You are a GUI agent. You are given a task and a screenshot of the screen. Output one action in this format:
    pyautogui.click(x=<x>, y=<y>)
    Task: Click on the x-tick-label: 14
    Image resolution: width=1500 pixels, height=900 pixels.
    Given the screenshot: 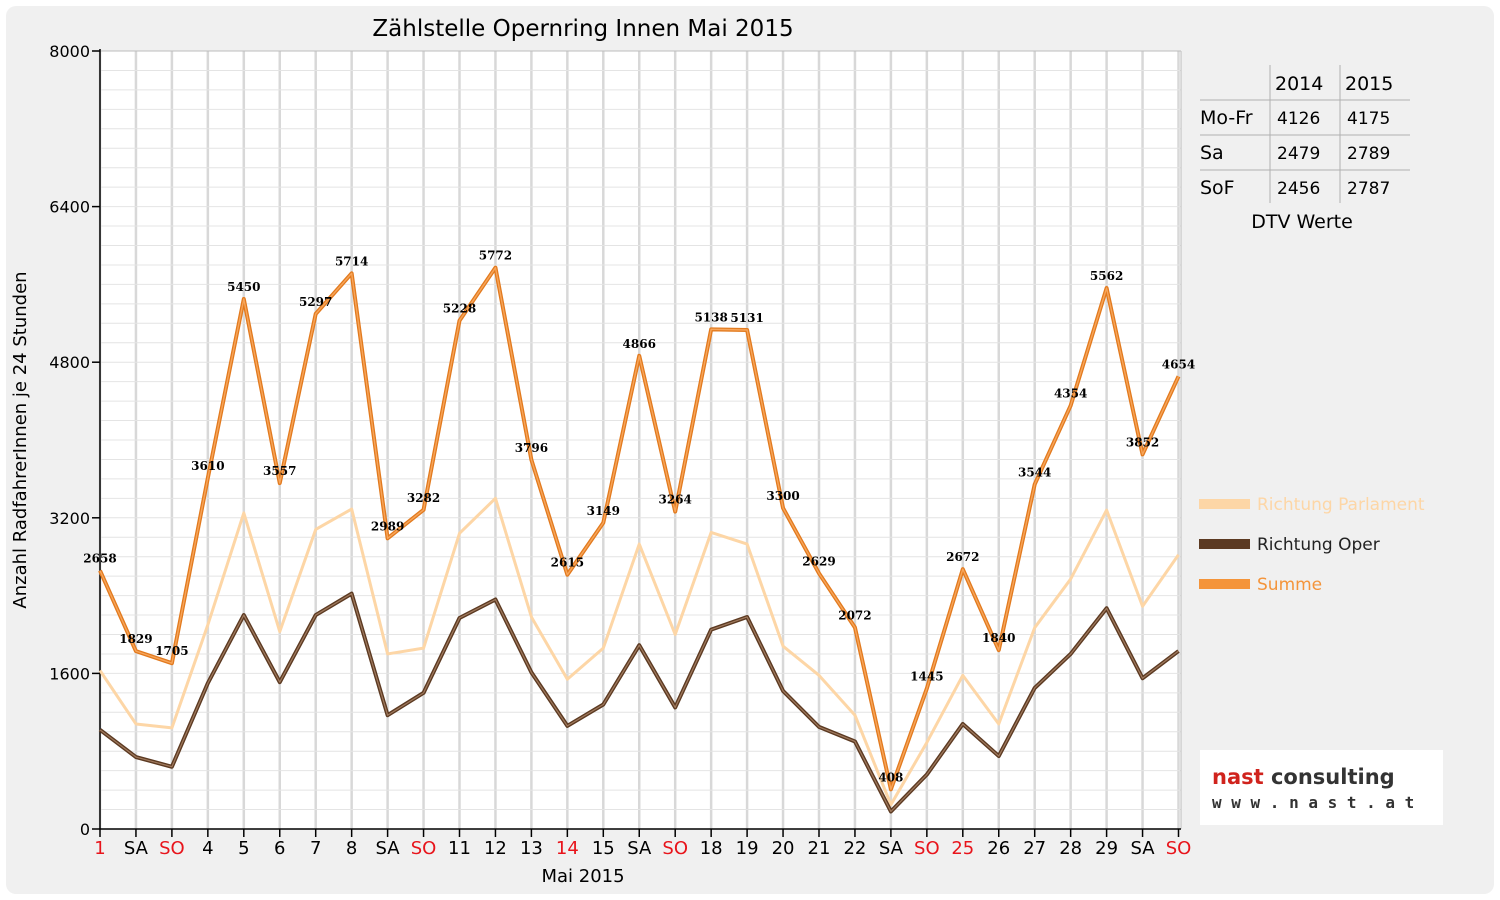 What is the action you would take?
    pyautogui.click(x=567, y=848)
    